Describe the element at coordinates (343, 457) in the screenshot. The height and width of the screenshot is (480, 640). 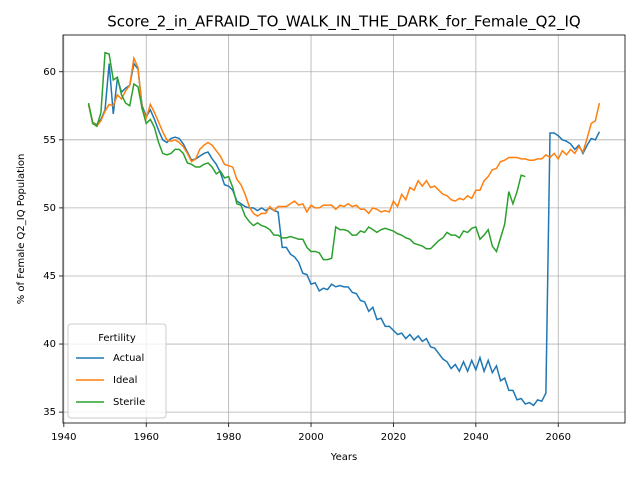
I see `x-axis-label: Years` at that location.